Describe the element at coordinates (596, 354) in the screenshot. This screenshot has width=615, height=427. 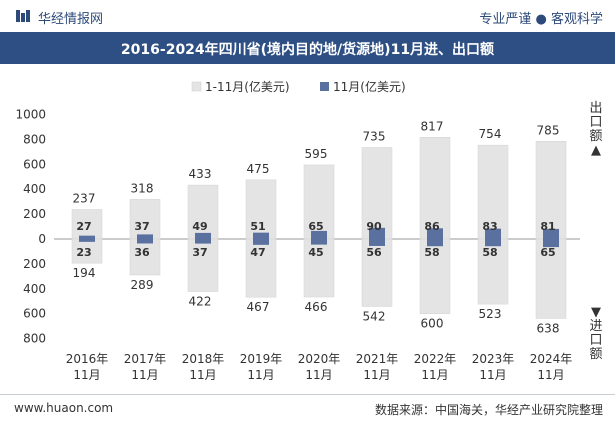
I see `import-axis-label-char: 额` at that location.